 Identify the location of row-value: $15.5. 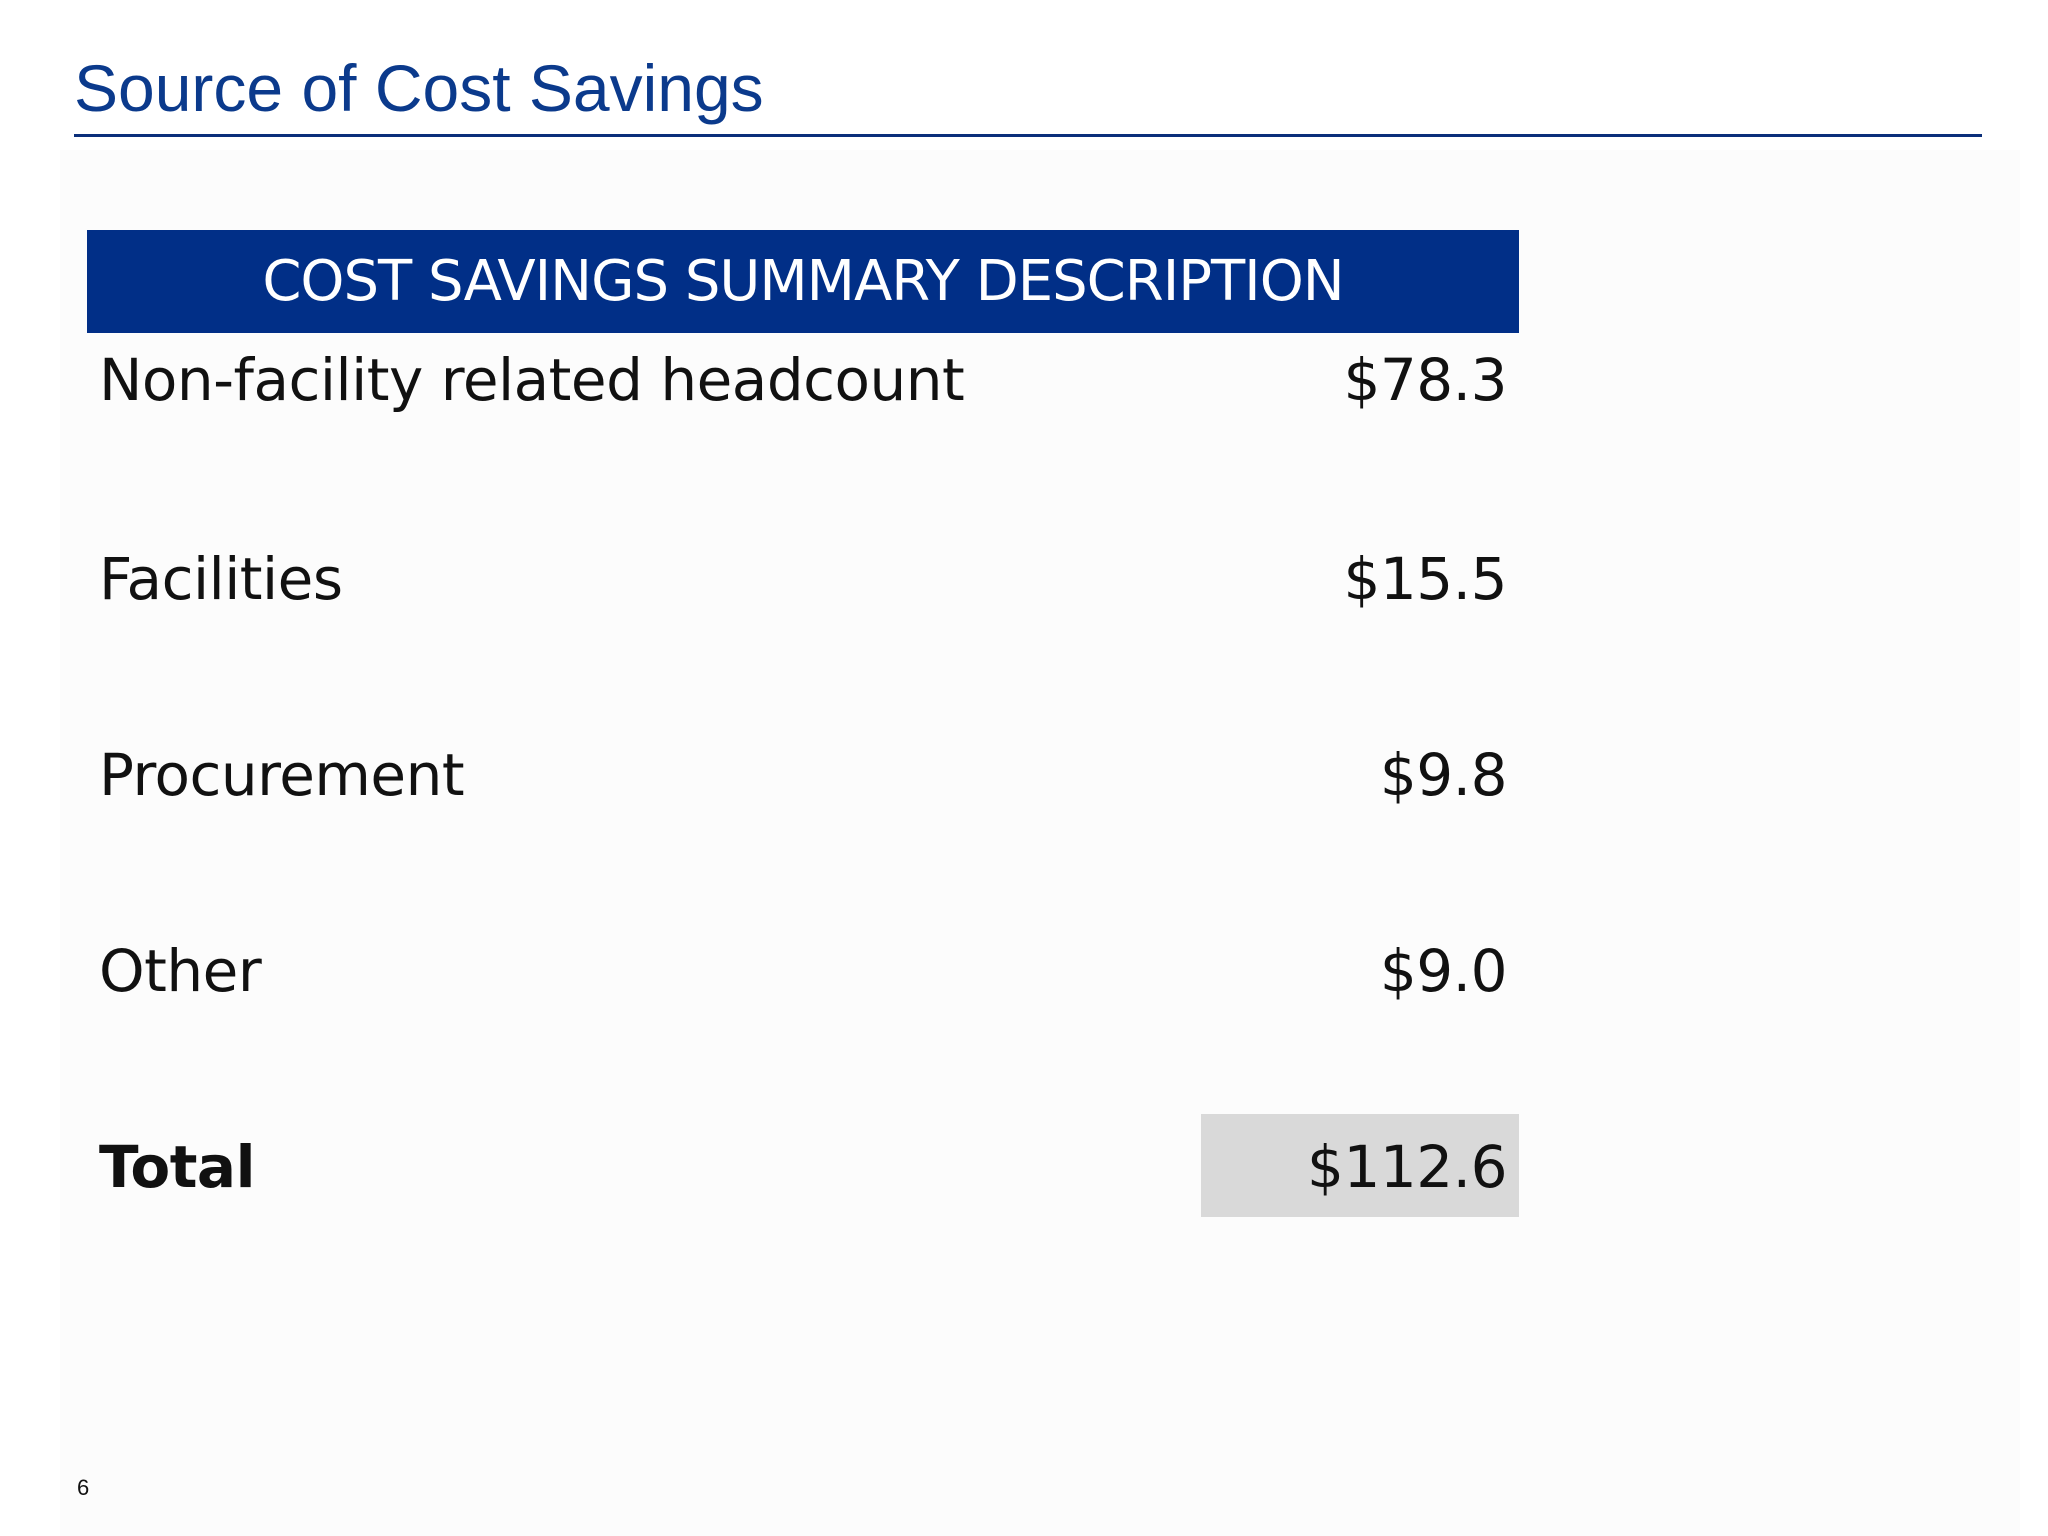
(1425, 579).